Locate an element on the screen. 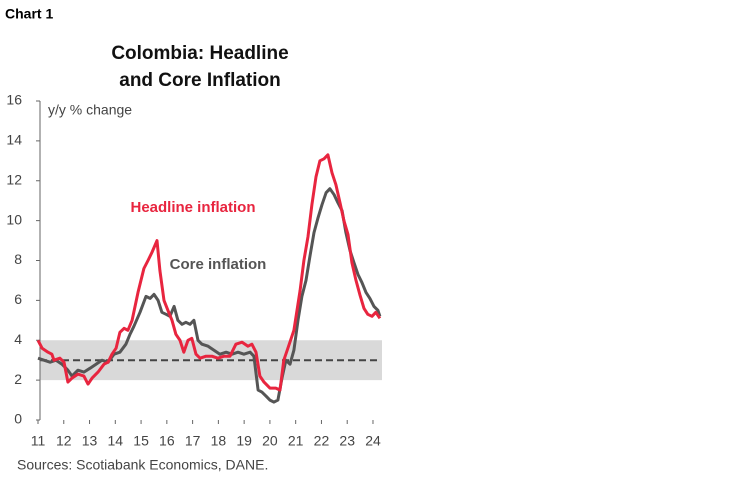 The width and height of the screenshot is (748, 483). x-tick-label: 15 is located at coordinates (141, 441).